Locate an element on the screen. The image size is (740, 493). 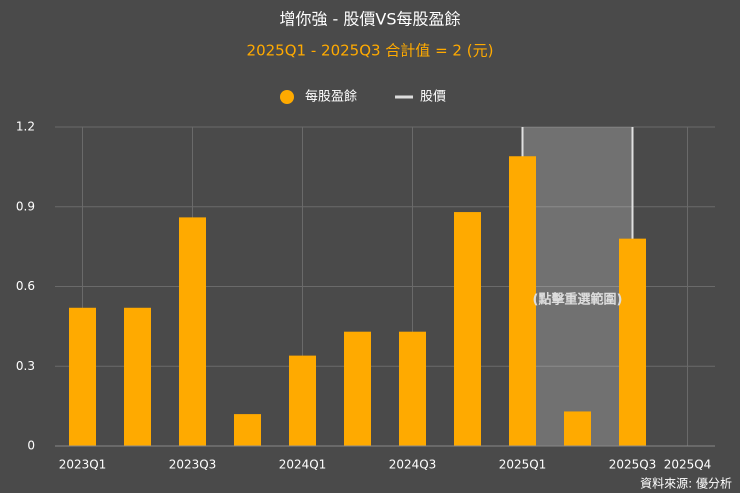
x-tick-label: 2023Q3 is located at coordinates (193, 465).